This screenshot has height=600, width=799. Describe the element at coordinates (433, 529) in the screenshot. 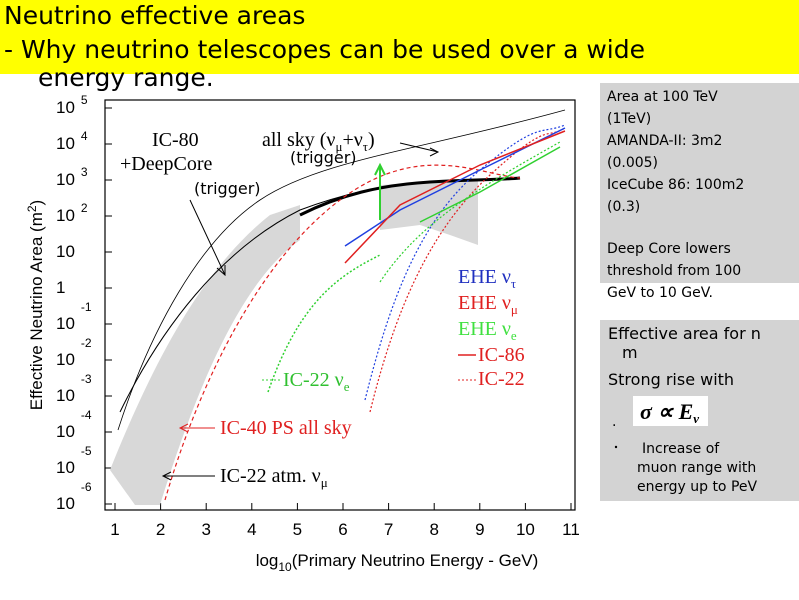

I see `x-tick-label: 8` at that location.